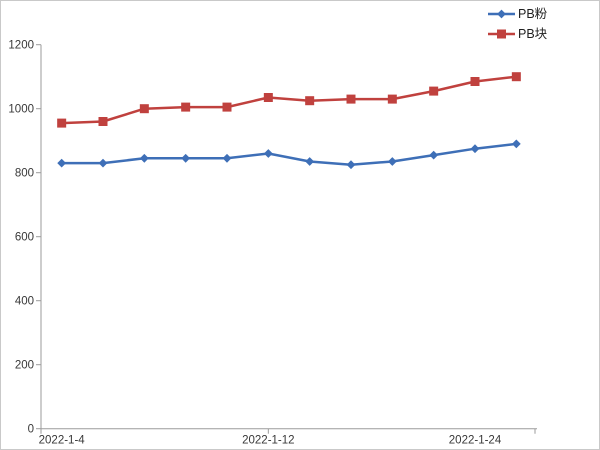  What do you see at coordinates (268, 441) in the screenshot?
I see `x-axis-label: 2022-1-12` at bounding box center [268, 441].